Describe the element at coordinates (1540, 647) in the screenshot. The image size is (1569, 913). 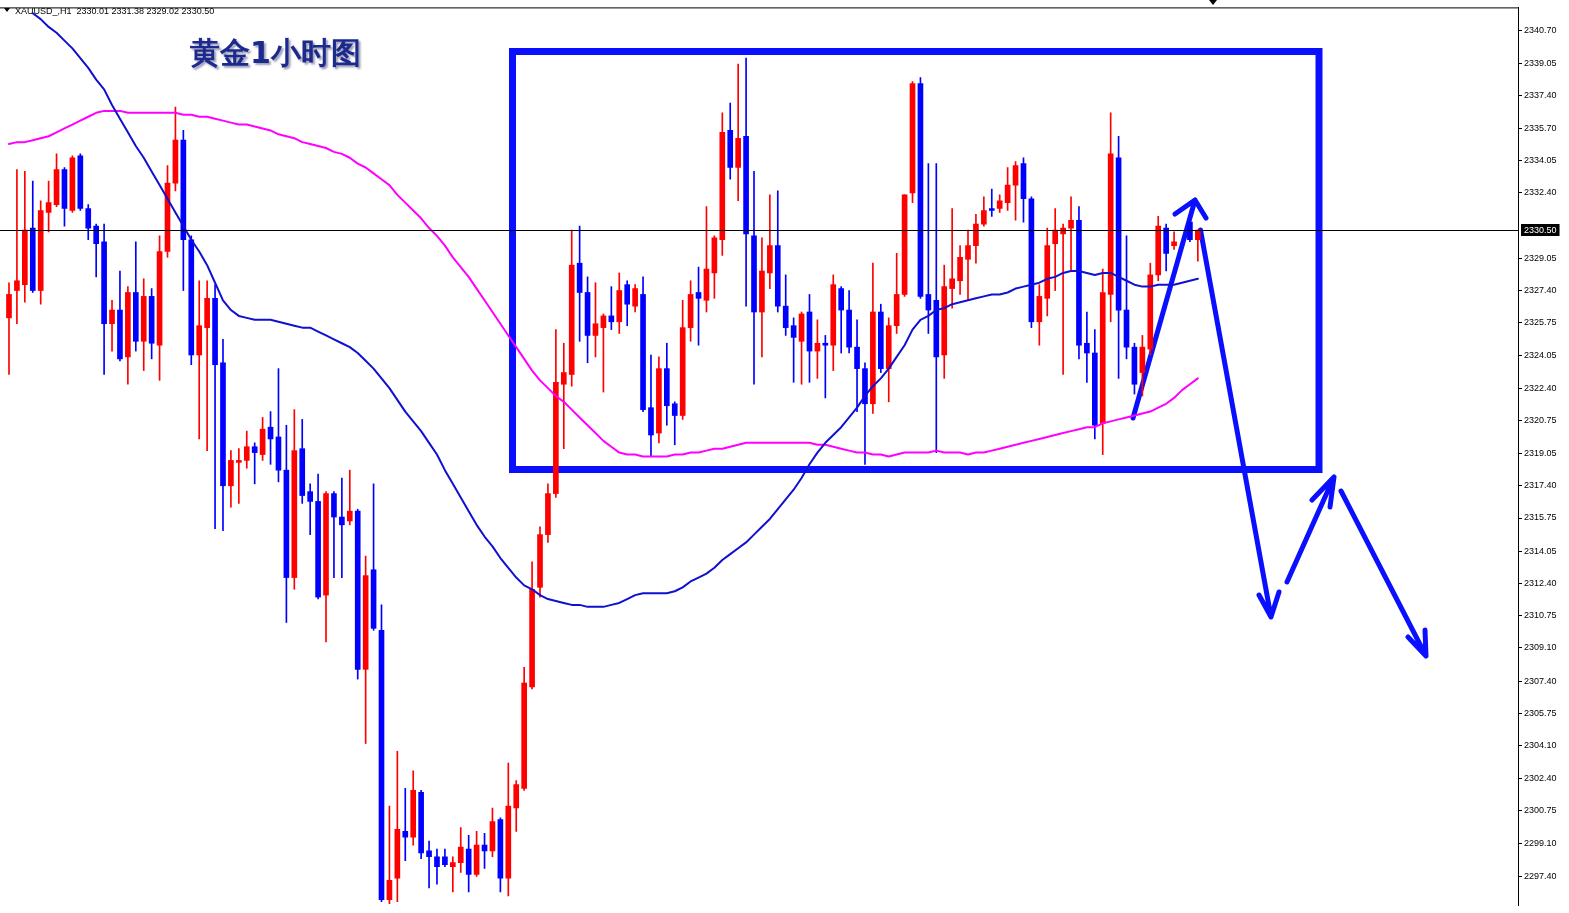
I see `y-tick-label: 2309.10` at that location.